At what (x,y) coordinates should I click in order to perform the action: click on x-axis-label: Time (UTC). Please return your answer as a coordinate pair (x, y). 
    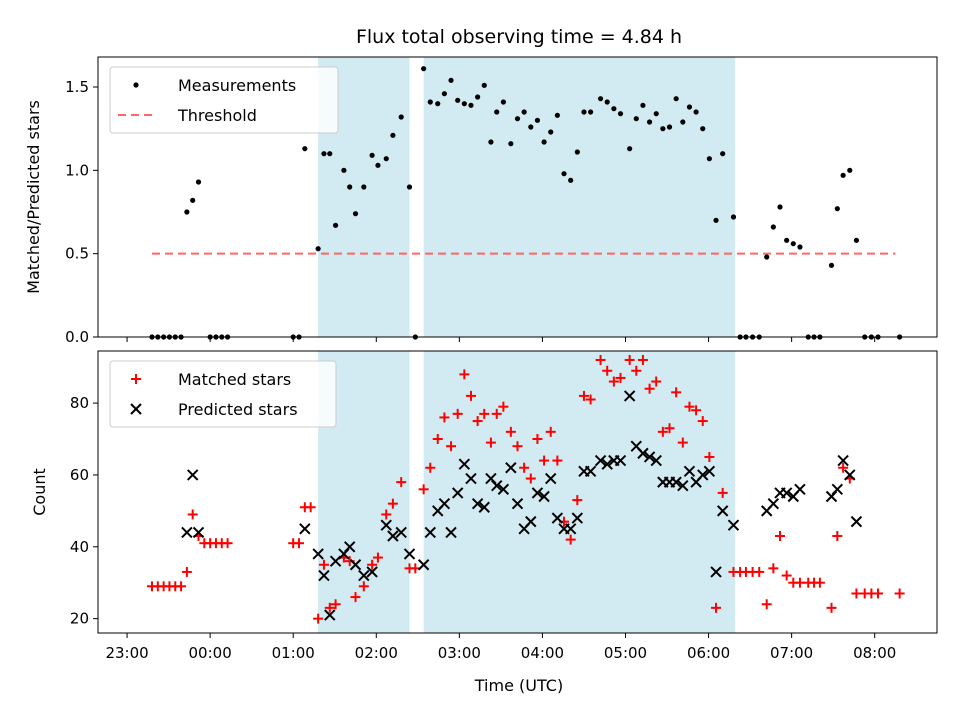
    Looking at the image, I should click on (518, 685).